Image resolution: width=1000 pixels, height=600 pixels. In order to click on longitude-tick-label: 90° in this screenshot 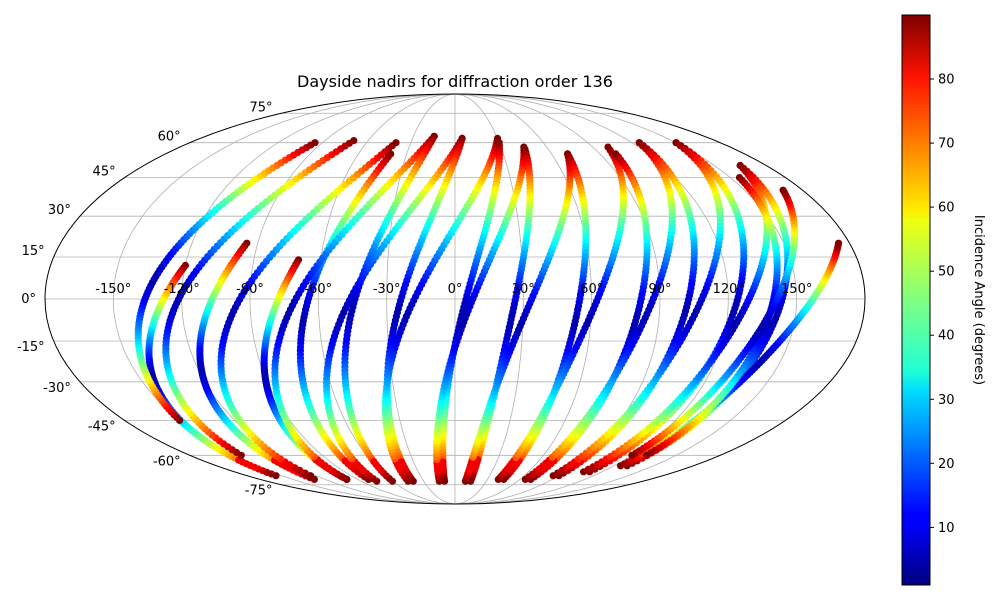, I will do `click(659, 289)`.